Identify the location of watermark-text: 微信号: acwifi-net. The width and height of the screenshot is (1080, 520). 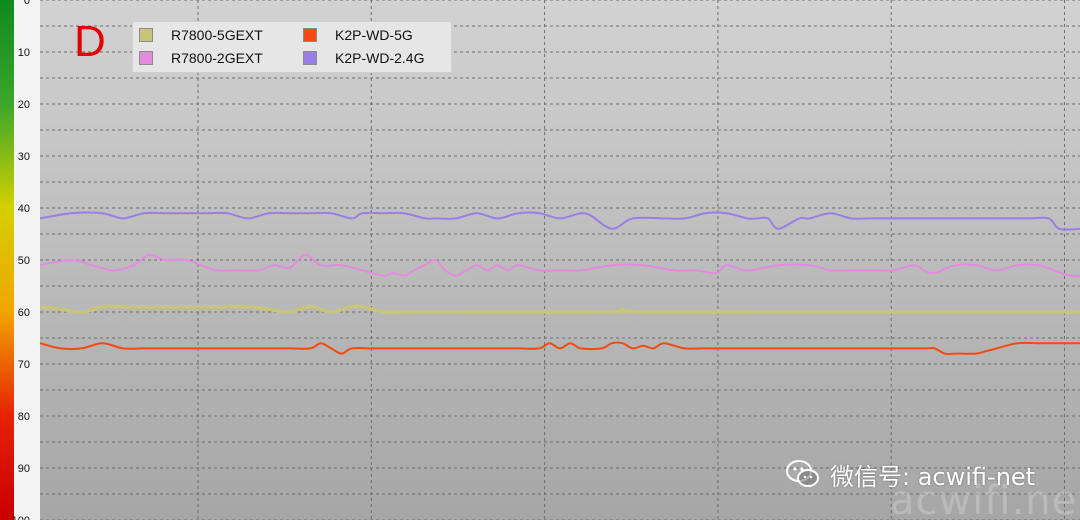
(933, 476).